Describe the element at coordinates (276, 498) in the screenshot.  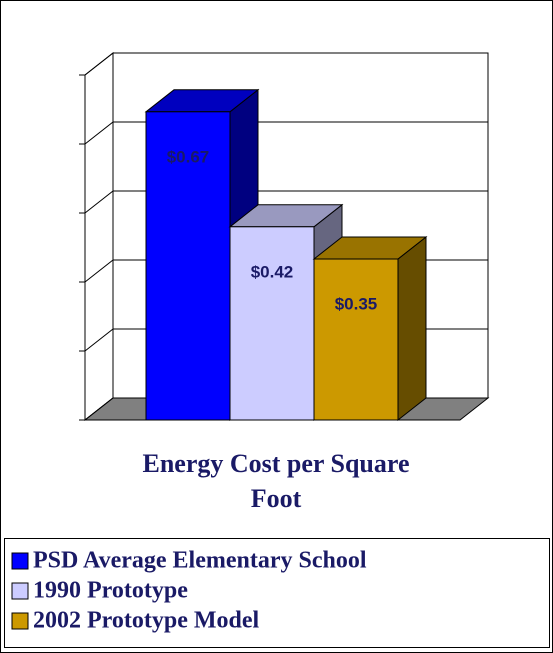
I see `chart-title: Foot` at that location.